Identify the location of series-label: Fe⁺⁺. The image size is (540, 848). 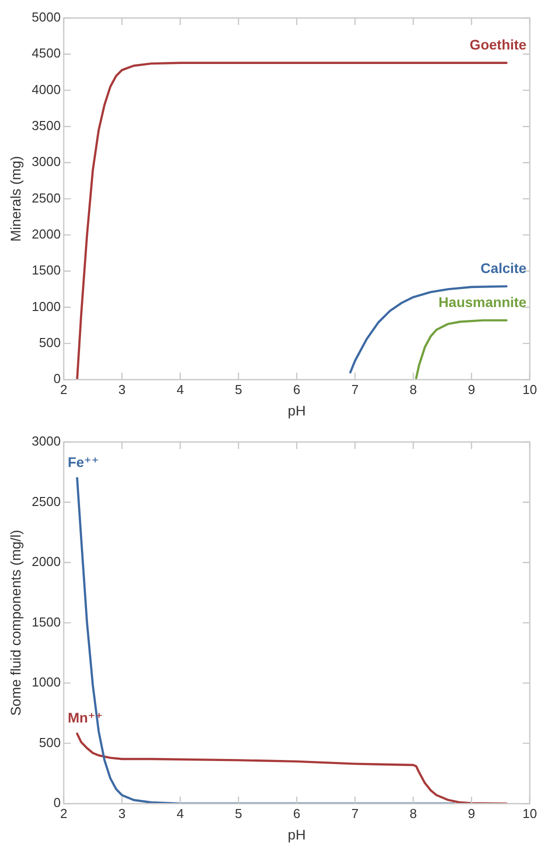
(83, 462).